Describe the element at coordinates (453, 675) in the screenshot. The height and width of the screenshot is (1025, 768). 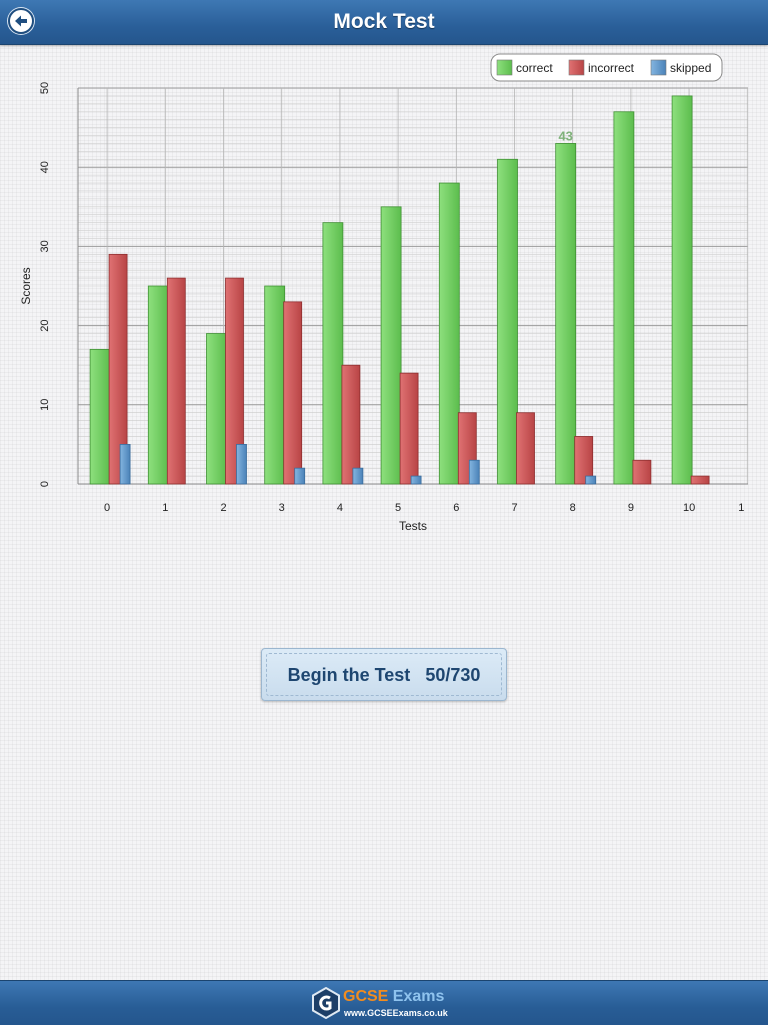
I see `test-progress-count: 50/730` at that location.